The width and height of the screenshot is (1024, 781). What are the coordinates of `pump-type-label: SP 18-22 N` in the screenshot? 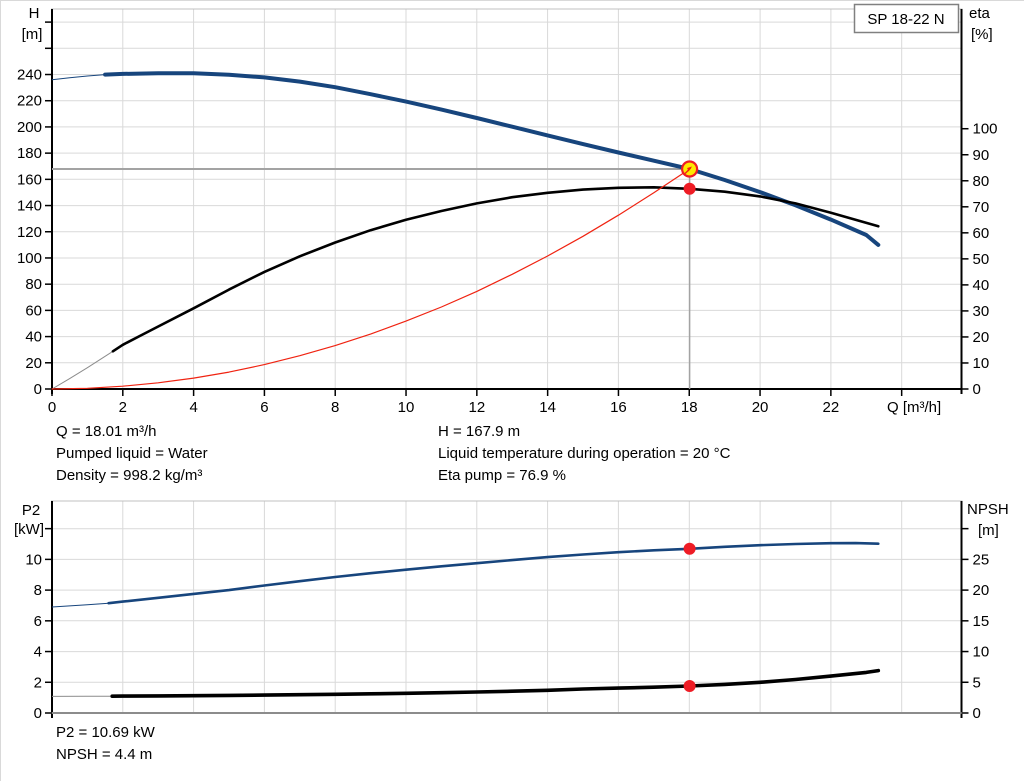 It's located at (905, 19).